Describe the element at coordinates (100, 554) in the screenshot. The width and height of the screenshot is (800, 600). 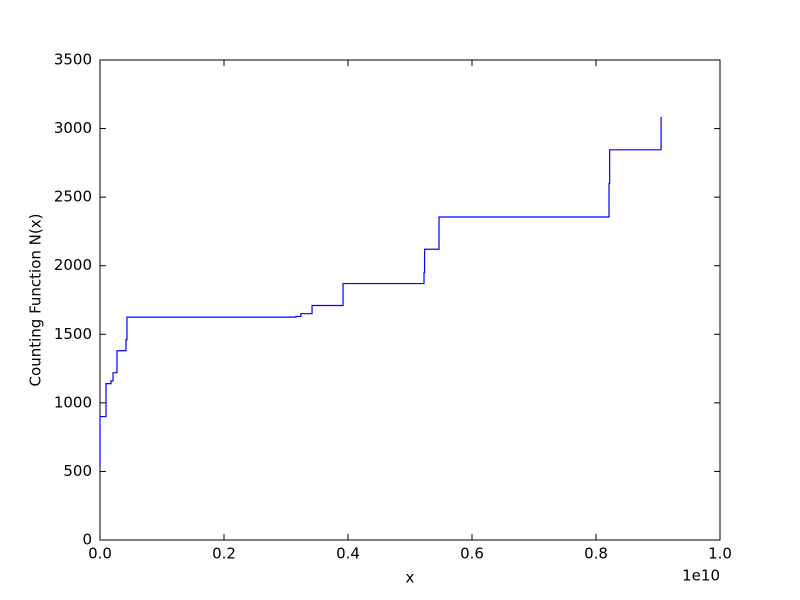
I see `x-tick-label: 0.0` at that location.